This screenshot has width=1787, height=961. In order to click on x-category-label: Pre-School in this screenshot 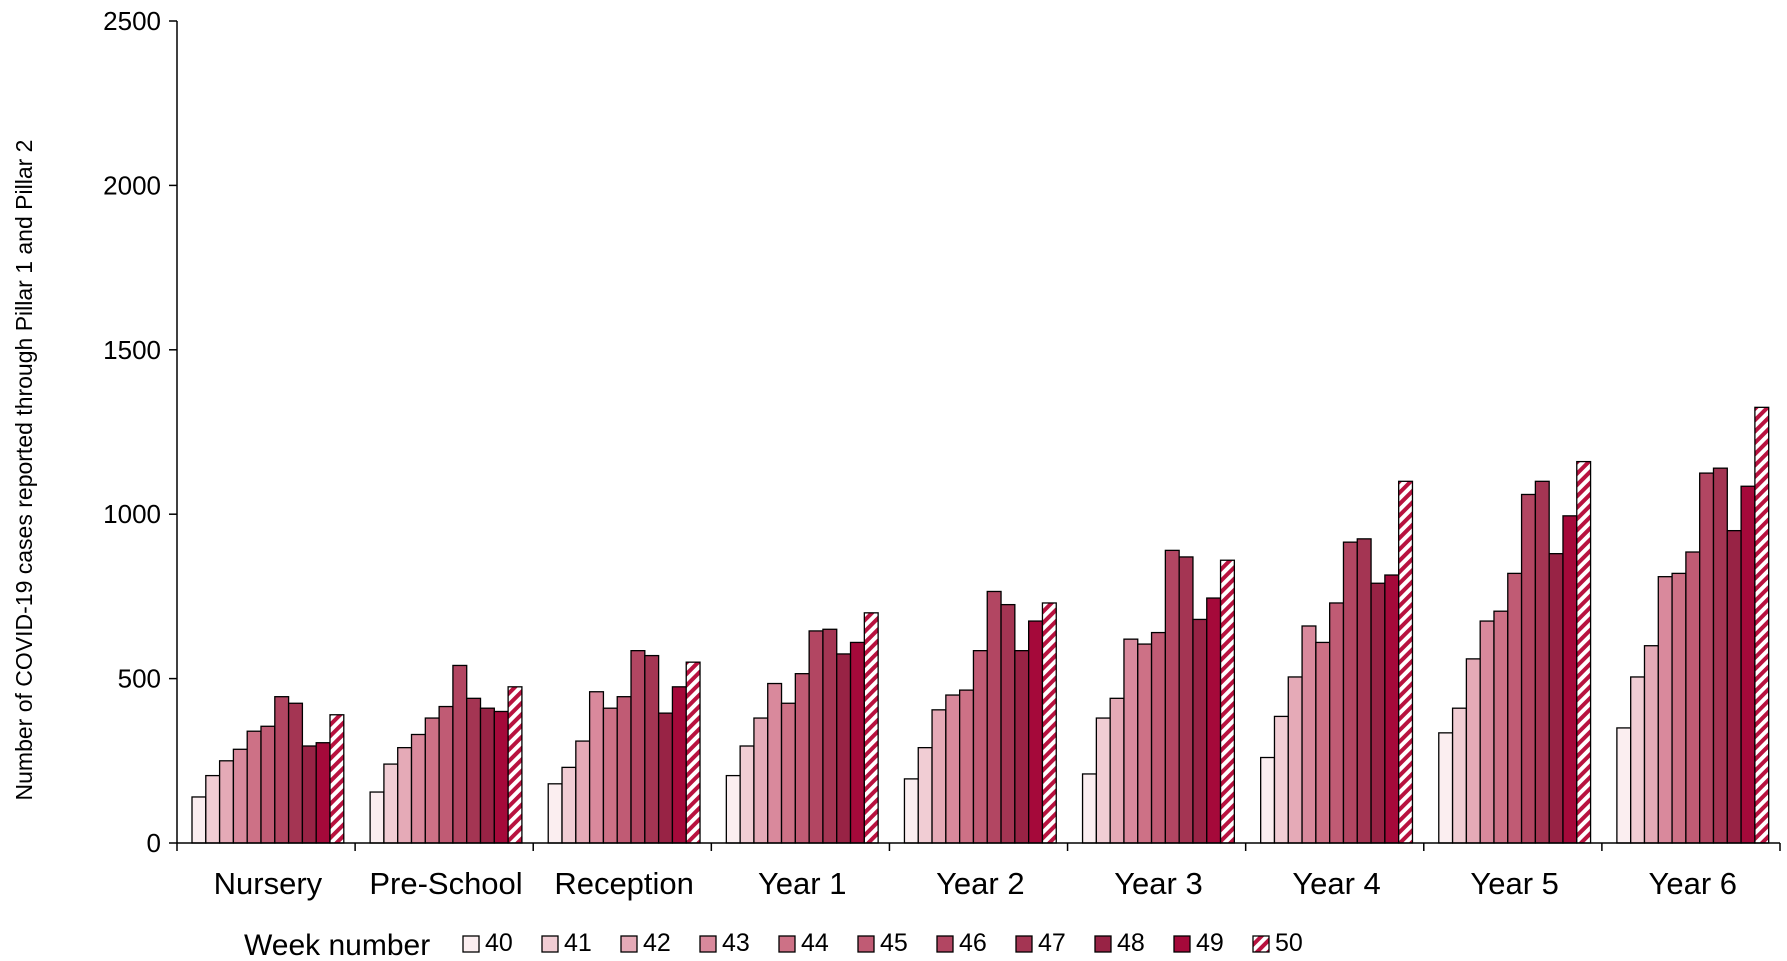, I will do `click(445, 883)`.